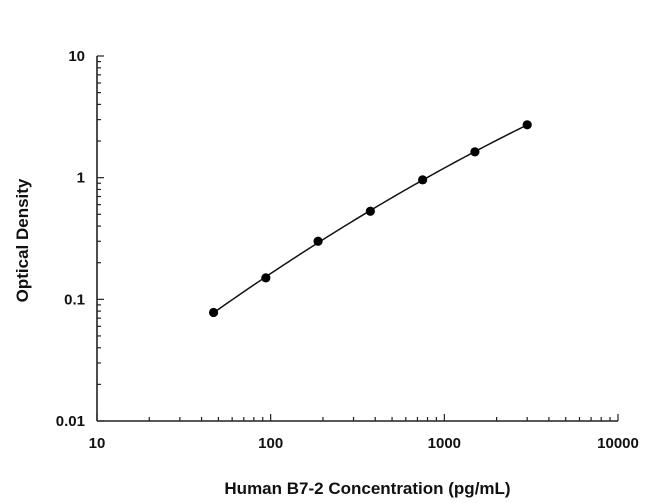  What do you see at coordinates (270, 443) in the screenshot?
I see `x-tick-label: 100` at bounding box center [270, 443].